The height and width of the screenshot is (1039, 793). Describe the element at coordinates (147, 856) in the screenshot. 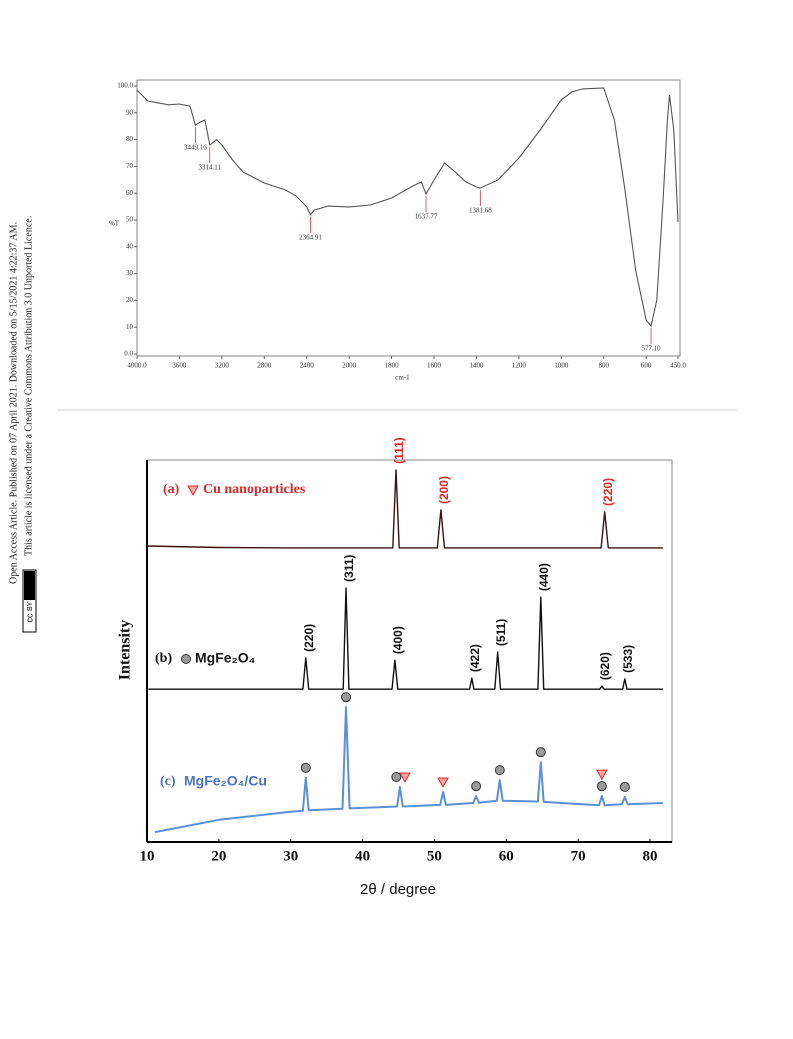

I see `x-tick-label: 10` at that location.